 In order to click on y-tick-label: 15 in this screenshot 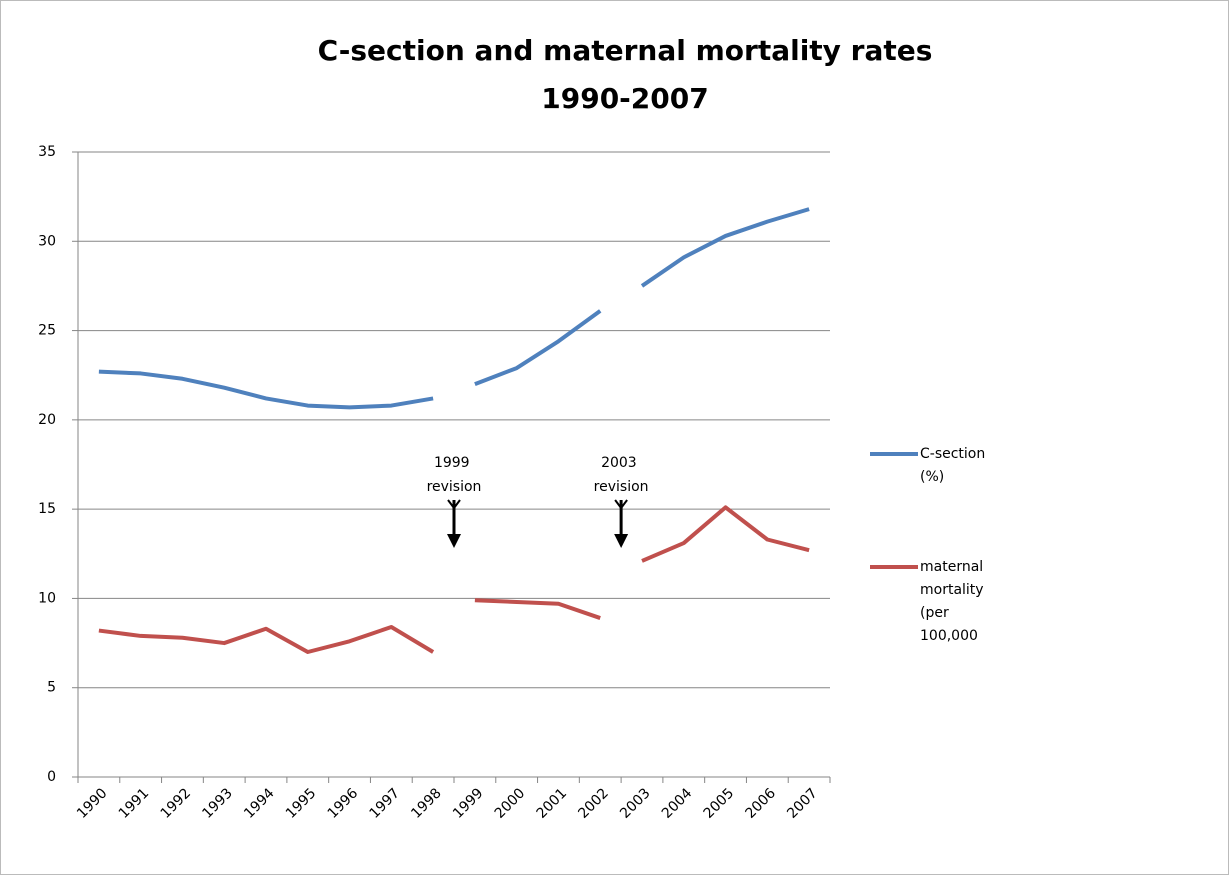, I will do `click(47, 509)`.